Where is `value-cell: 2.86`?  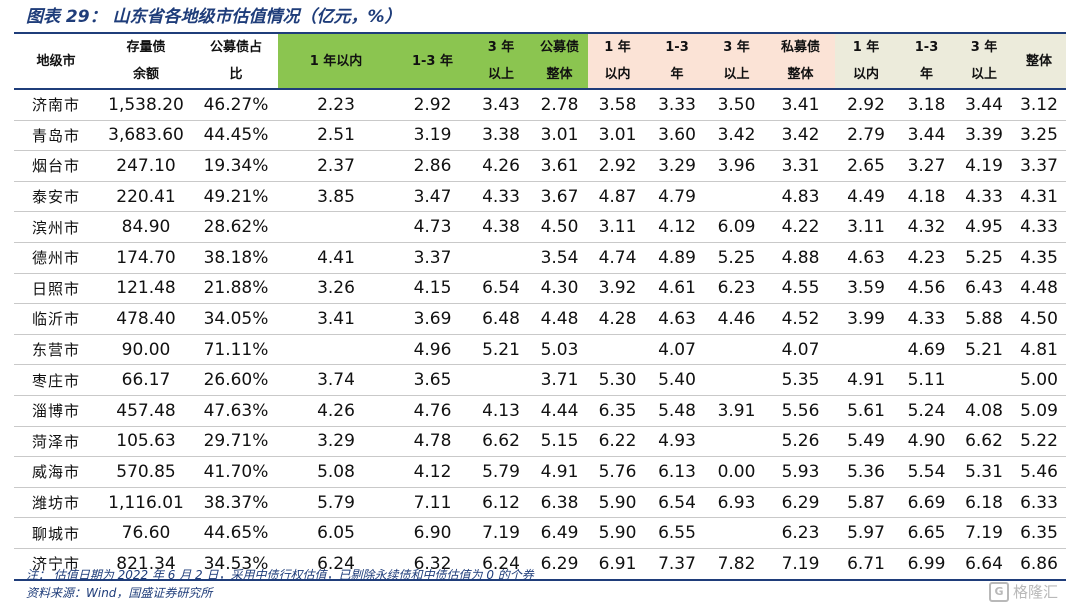 value-cell: 2.86 is located at coordinates (432, 165).